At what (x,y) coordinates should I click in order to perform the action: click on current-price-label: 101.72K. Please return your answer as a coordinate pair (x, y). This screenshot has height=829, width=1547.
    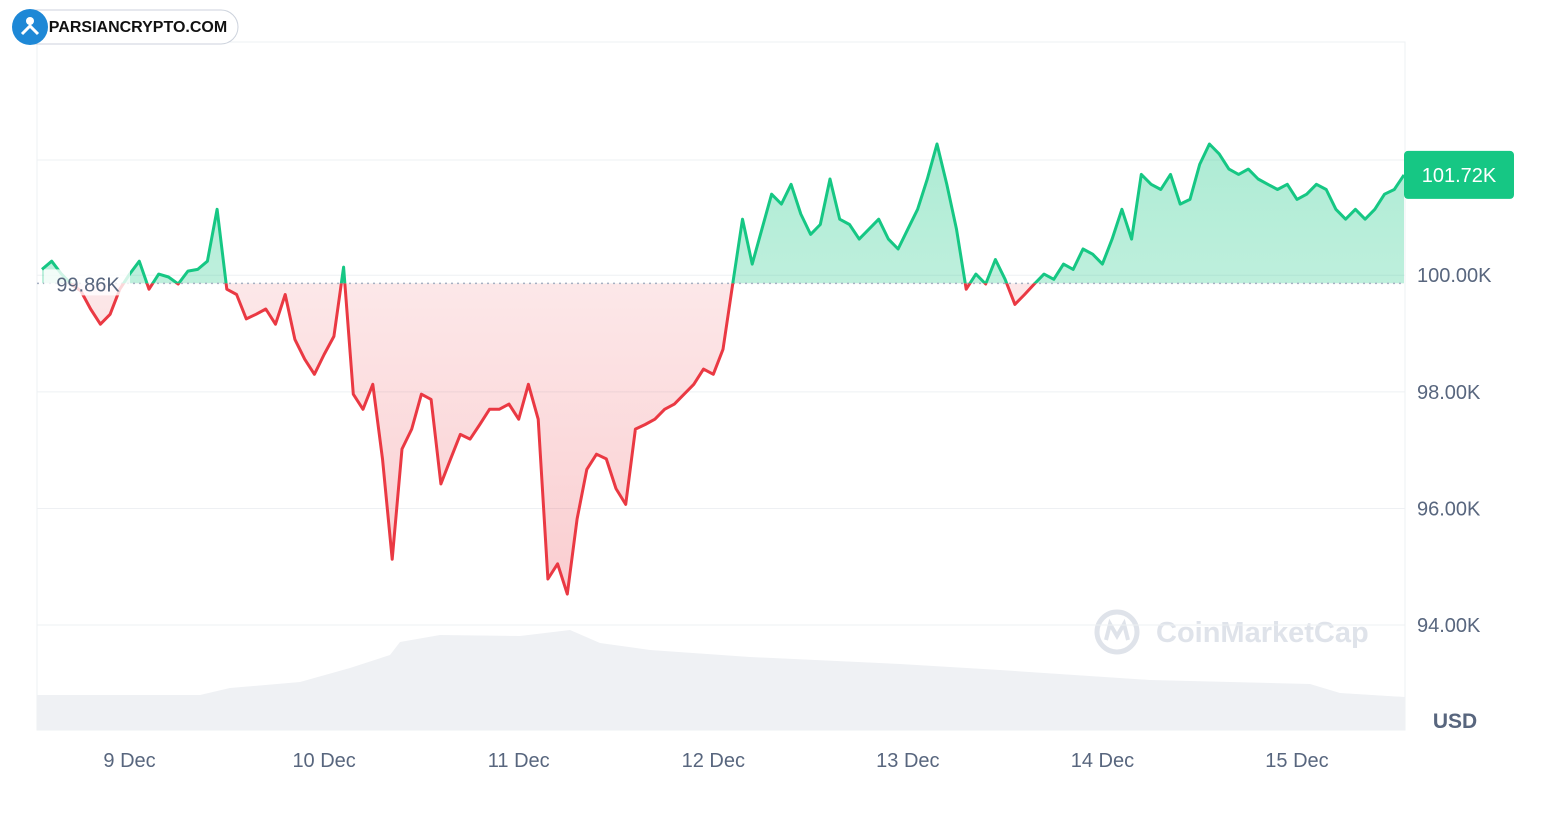
    Looking at the image, I should click on (1459, 176).